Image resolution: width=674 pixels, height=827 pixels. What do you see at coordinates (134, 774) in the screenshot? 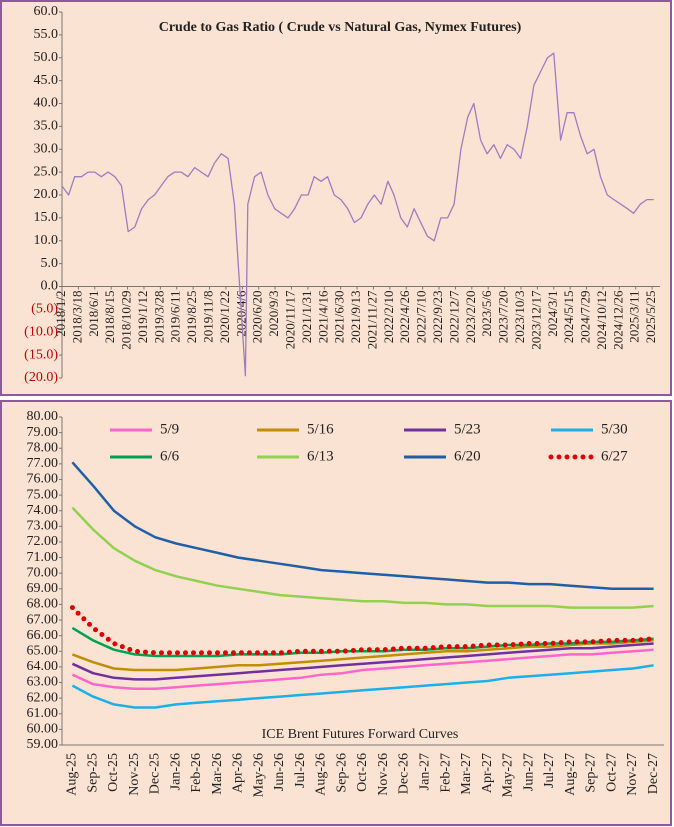
I see `x-tick-label: Nov-25` at bounding box center [134, 774].